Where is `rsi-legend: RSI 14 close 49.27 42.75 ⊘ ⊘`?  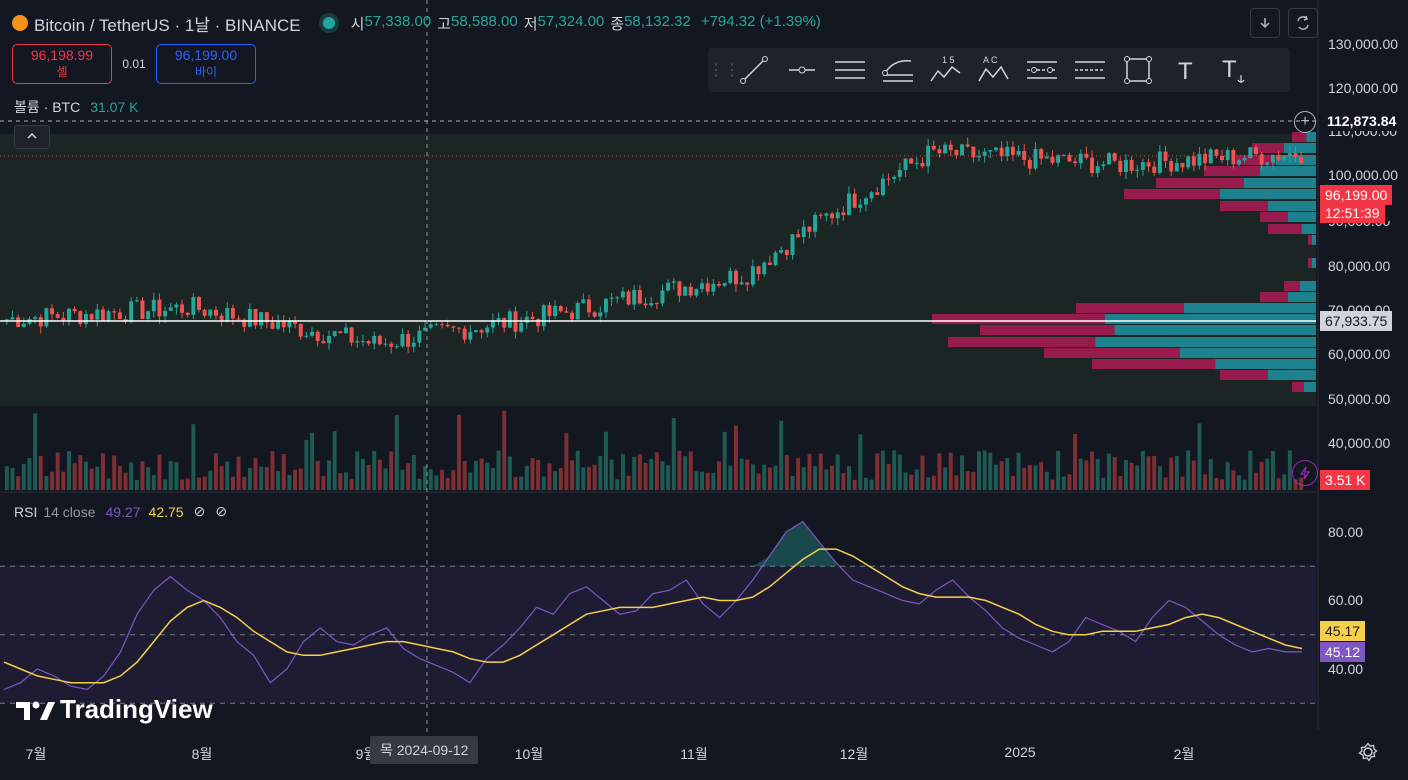
rsi-legend: RSI 14 close 49.27 42.75 ⊘ ⊘ is located at coordinates (120, 511).